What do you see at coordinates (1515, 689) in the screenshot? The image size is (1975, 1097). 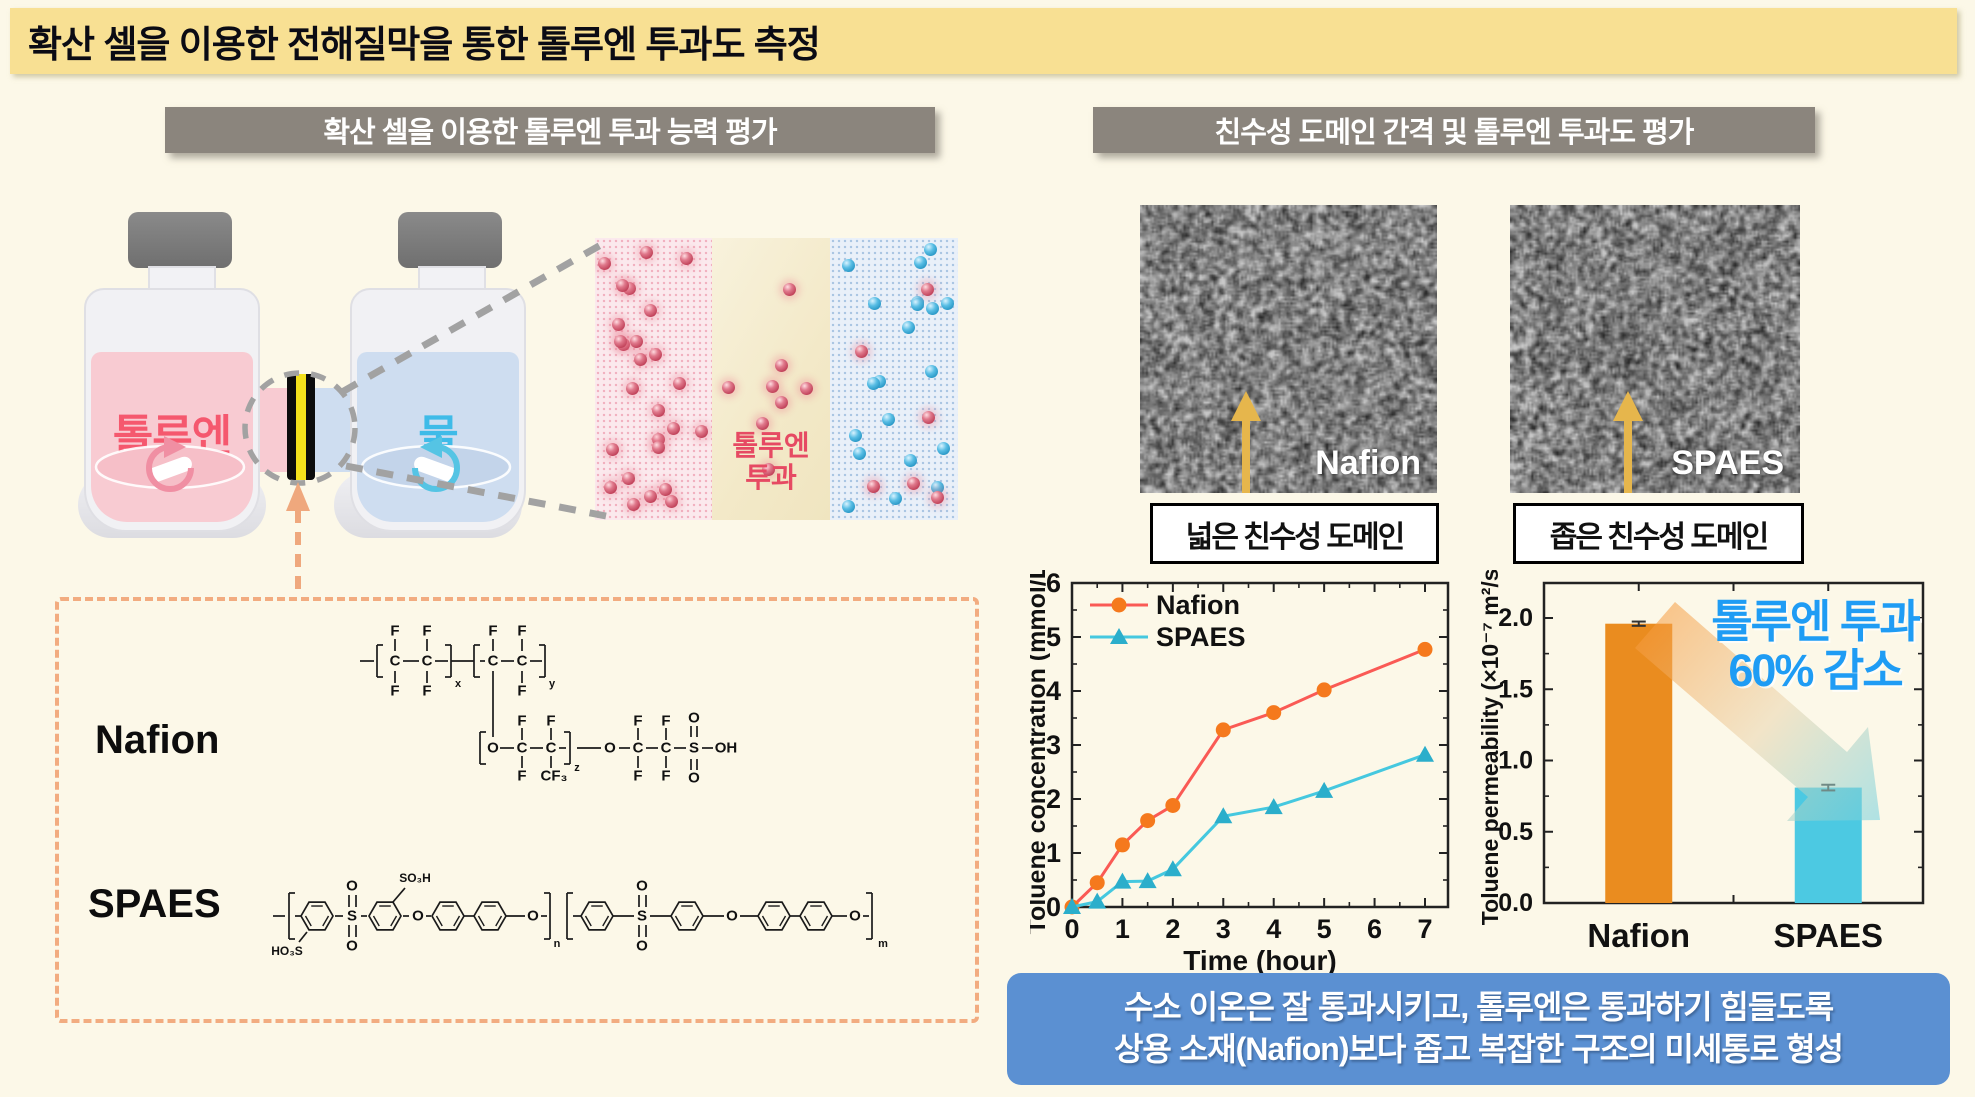 I see `svg-text: 1.5` at bounding box center [1515, 689].